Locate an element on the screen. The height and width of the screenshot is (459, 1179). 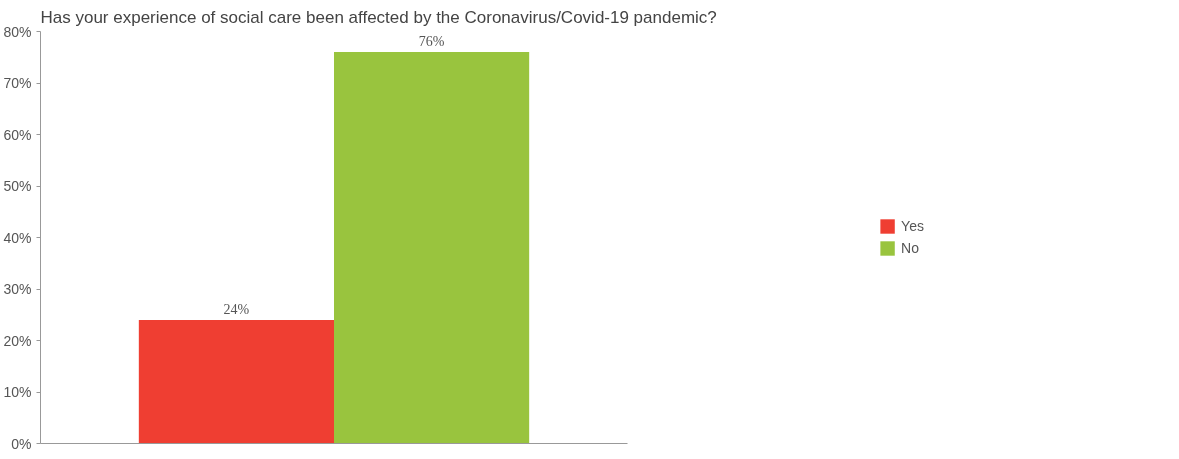
y-tick-label: 20% is located at coordinates (17, 340).